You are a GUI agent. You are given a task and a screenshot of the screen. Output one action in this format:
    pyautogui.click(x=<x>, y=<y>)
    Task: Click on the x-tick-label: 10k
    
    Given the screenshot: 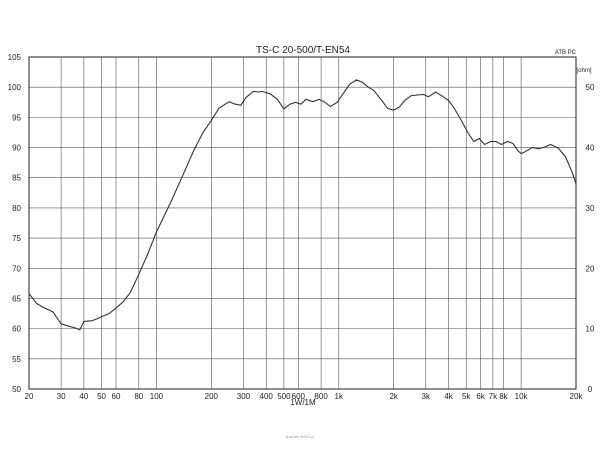 What is the action you would take?
    pyautogui.click(x=522, y=396)
    